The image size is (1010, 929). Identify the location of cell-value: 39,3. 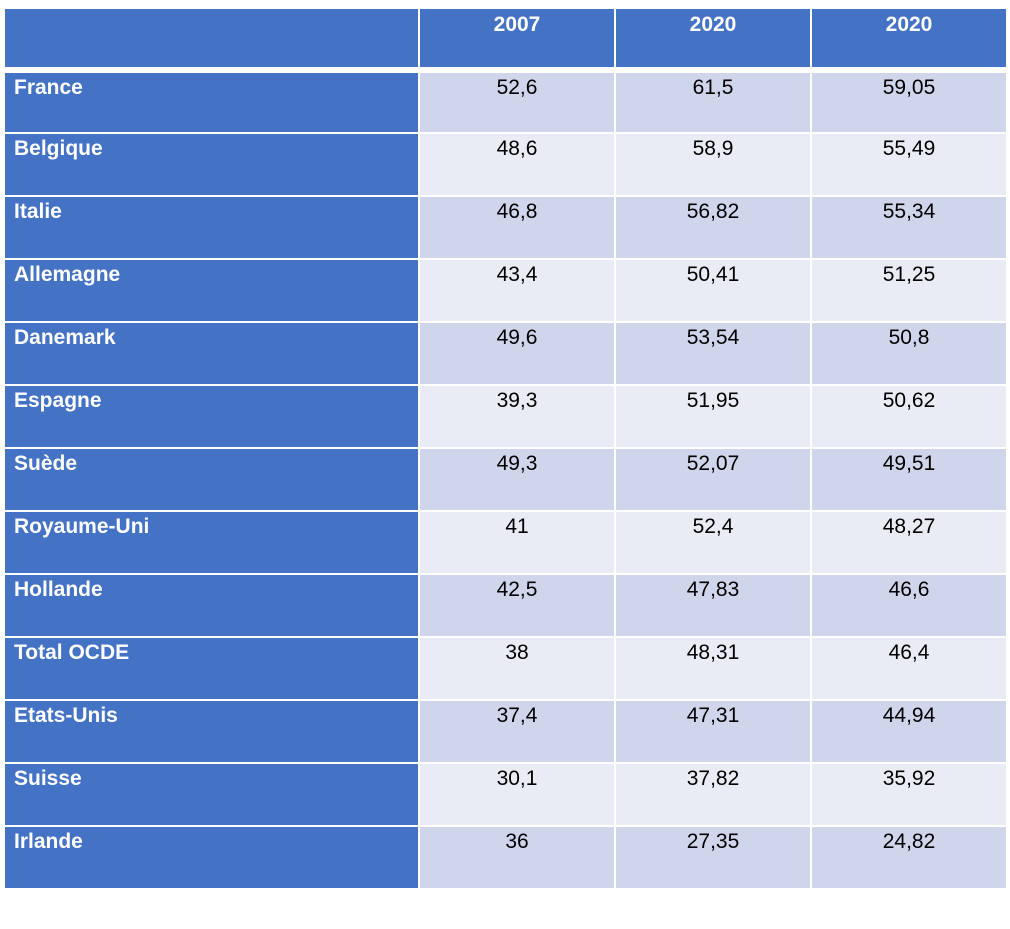
(517, 416).